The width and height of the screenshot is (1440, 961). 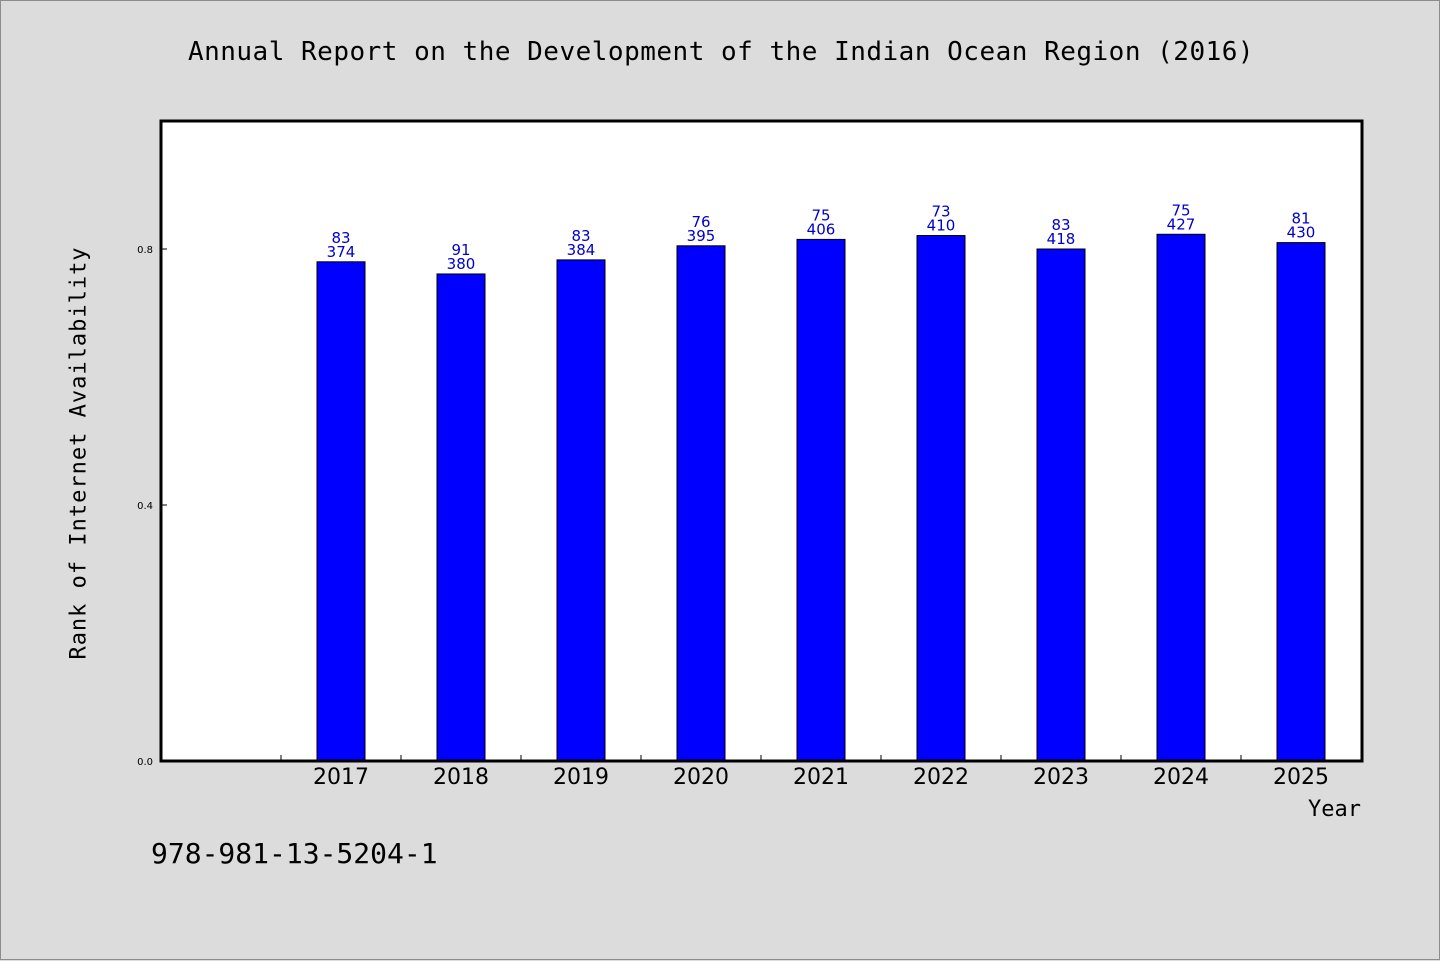 I want to click on y-tick-label-2: 0.8, so click(x=145, y=250).